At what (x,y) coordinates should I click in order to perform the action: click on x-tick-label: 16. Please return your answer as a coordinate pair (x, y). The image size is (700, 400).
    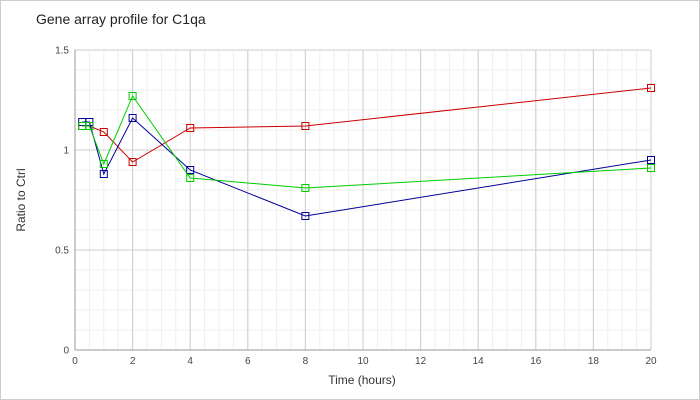
    Looking at the image, I should click on (536, 361).